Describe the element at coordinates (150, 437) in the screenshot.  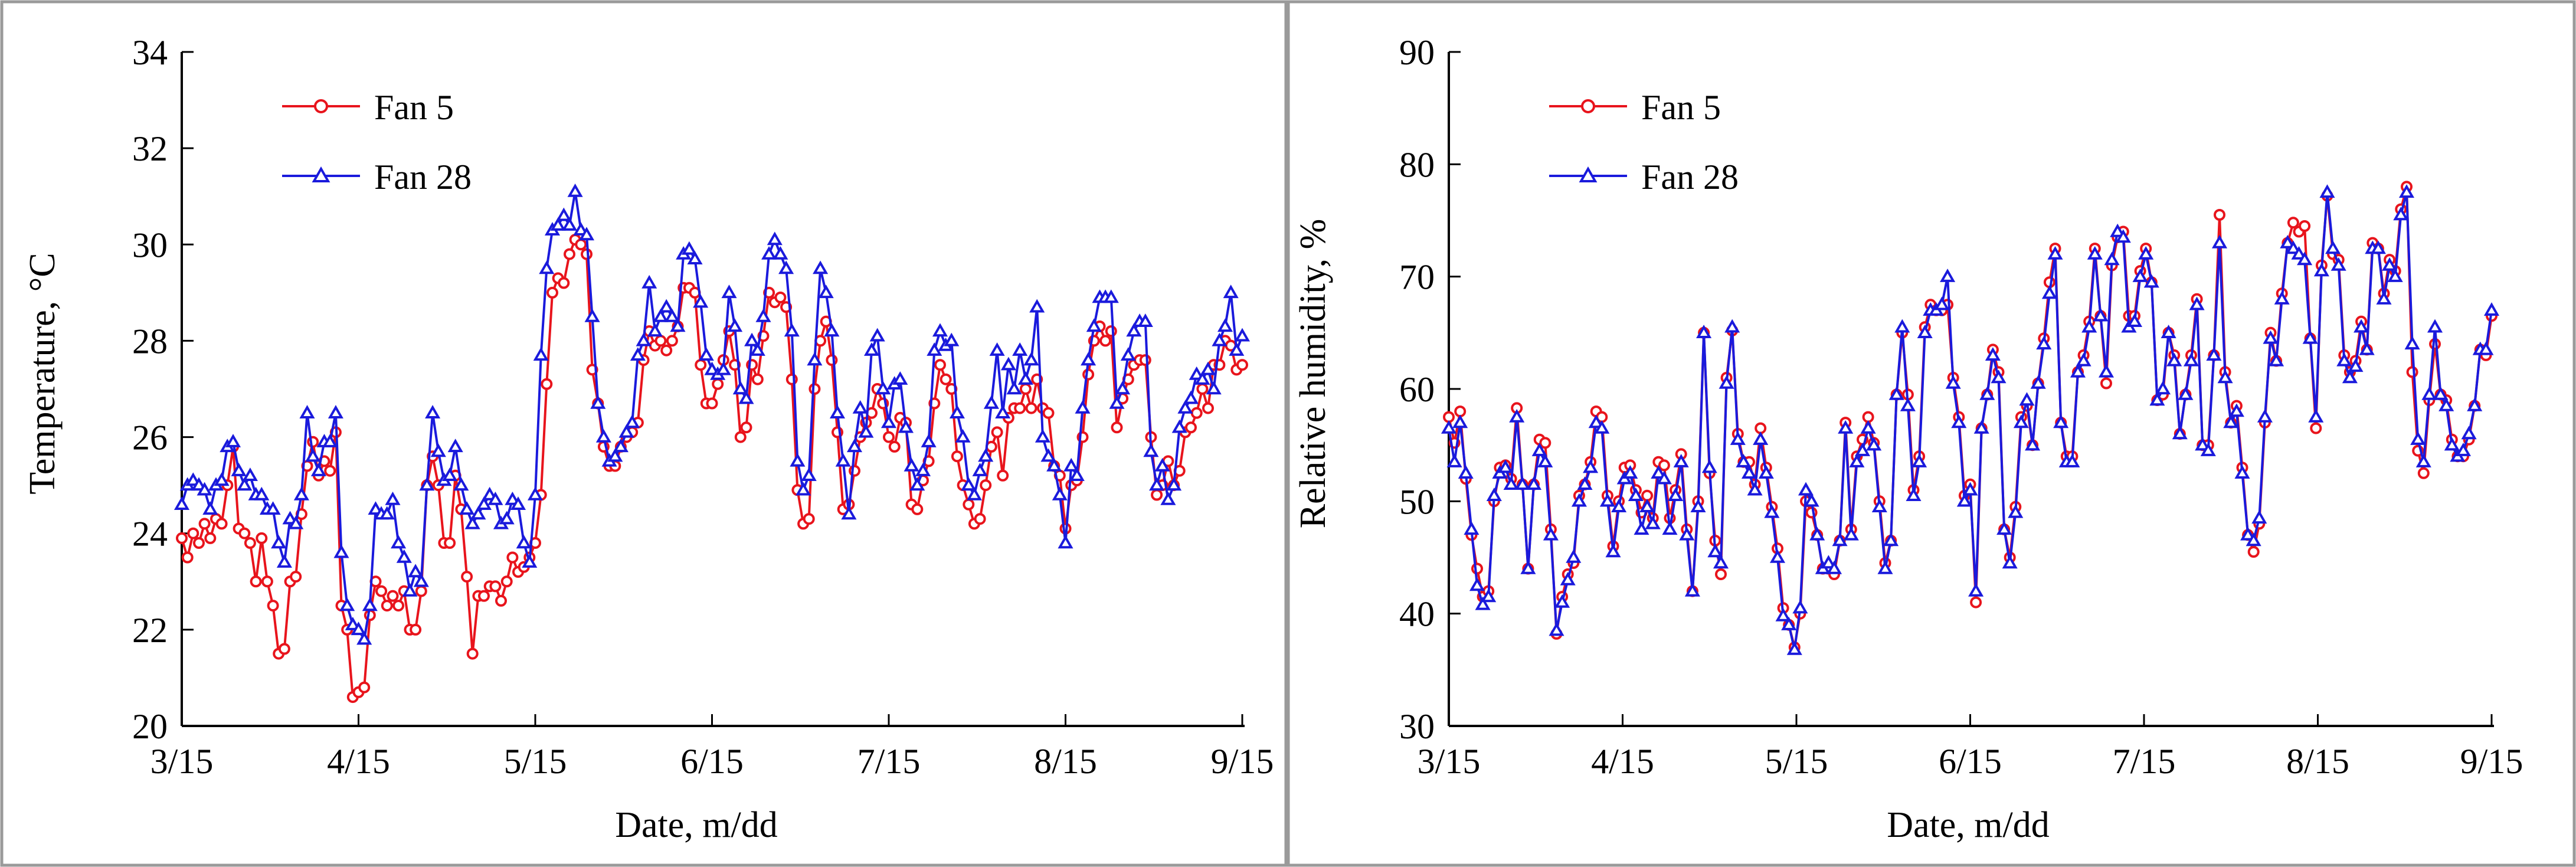
I see `temperature-y-tick-label: 26` at that location.